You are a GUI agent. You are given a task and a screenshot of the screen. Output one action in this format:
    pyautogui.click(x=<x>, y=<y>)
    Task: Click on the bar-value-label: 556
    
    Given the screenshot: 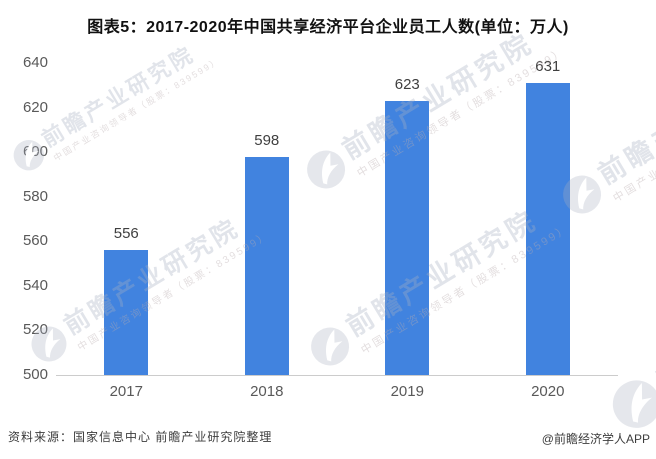 What is the action you would take?
    pyautogui.click(x=126, y=234)
    